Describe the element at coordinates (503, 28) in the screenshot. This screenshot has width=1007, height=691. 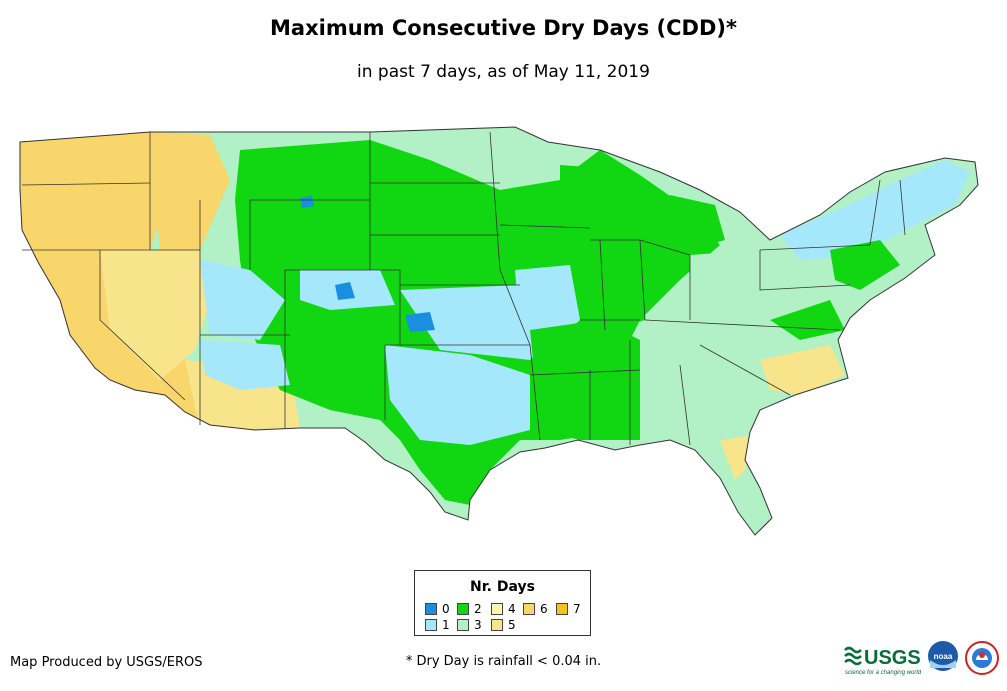
I see `map-title: Maximum Consecutive Dry Days (CDD)*` at that location.